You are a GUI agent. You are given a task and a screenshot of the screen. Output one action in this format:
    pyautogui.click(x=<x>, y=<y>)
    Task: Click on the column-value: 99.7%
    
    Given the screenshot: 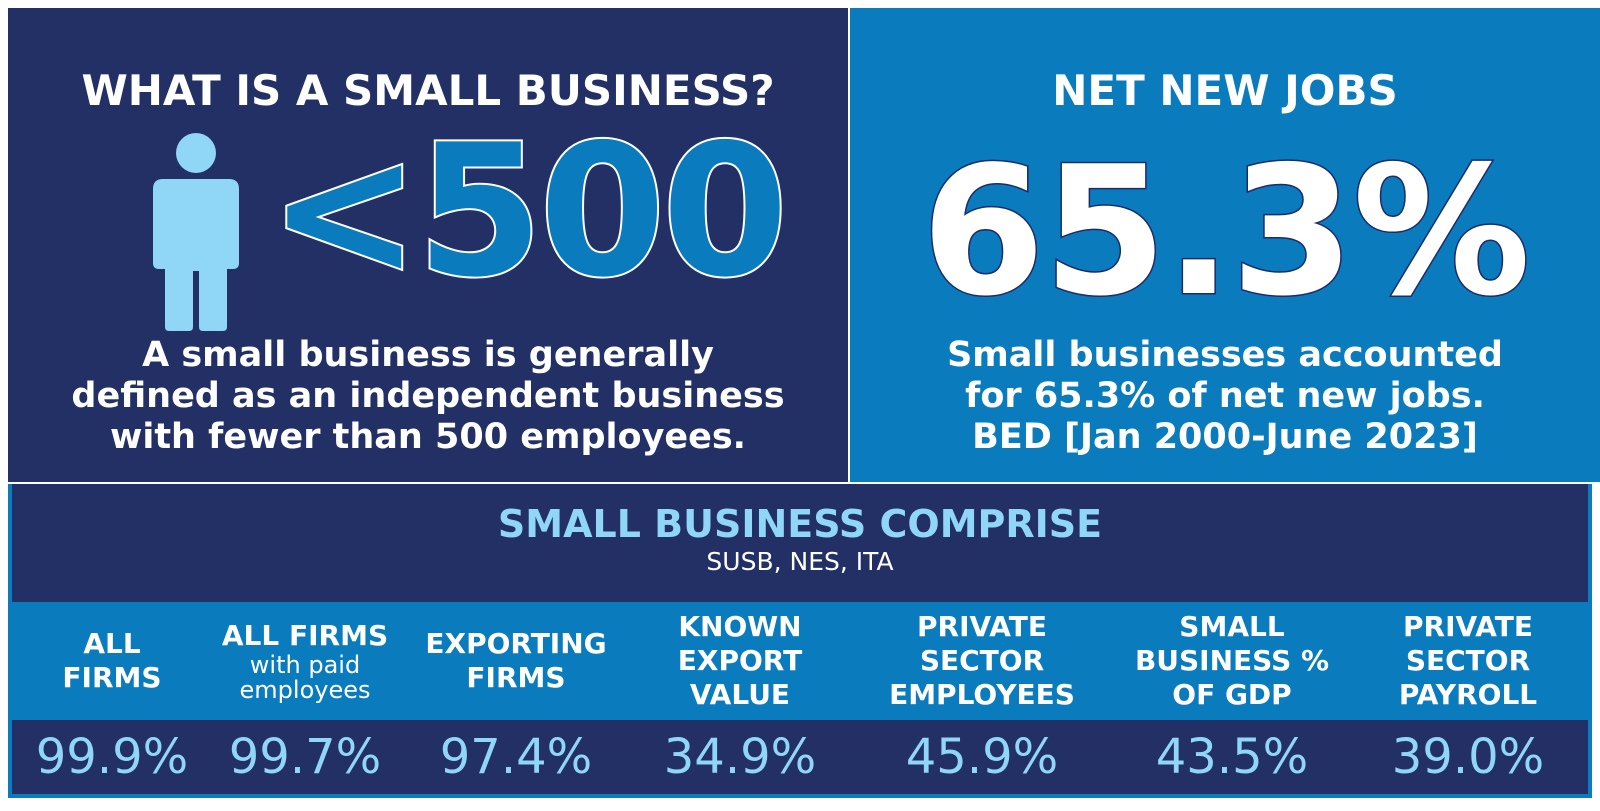 What is the action you would take?
    pyautogui.click(x=305, y=757)
    